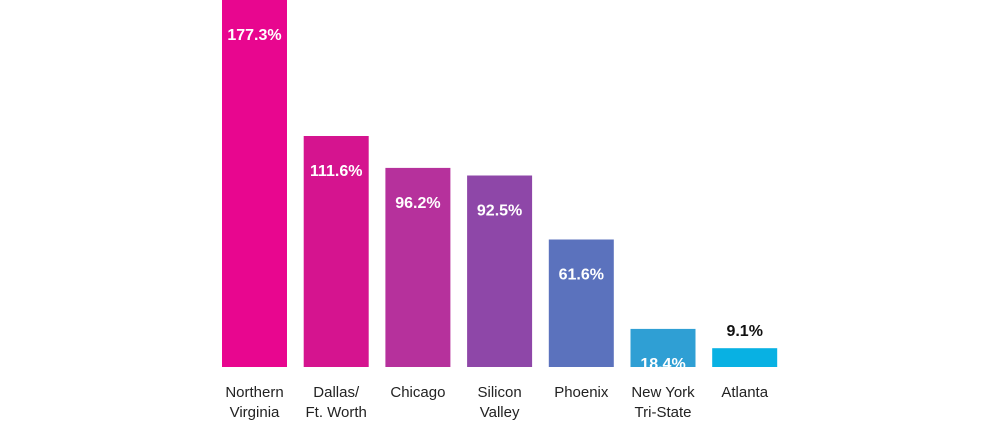 Image resolution: width=1000 pixels, height=430 pixels. I want to click on category-label-5-line-0: New York, so click(663, 392).